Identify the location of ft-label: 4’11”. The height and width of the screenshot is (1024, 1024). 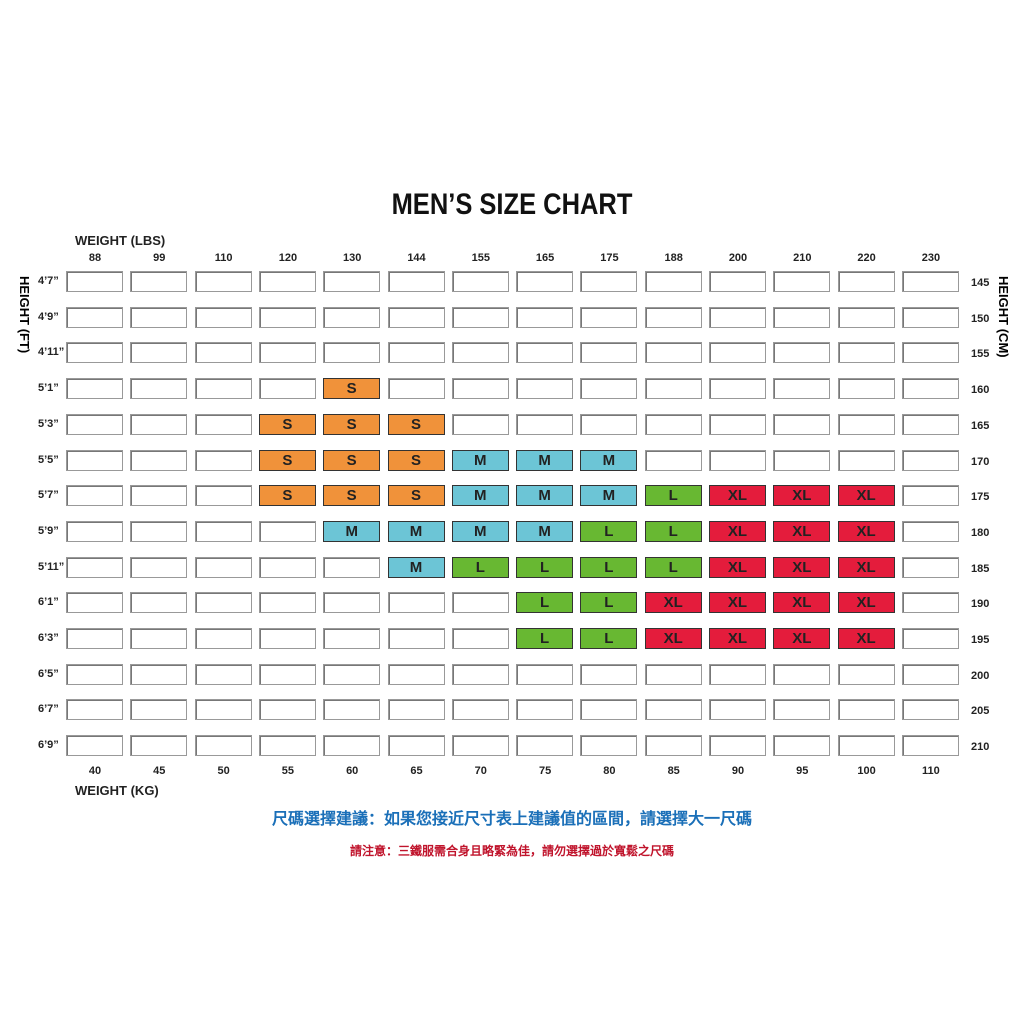
(51, 352).